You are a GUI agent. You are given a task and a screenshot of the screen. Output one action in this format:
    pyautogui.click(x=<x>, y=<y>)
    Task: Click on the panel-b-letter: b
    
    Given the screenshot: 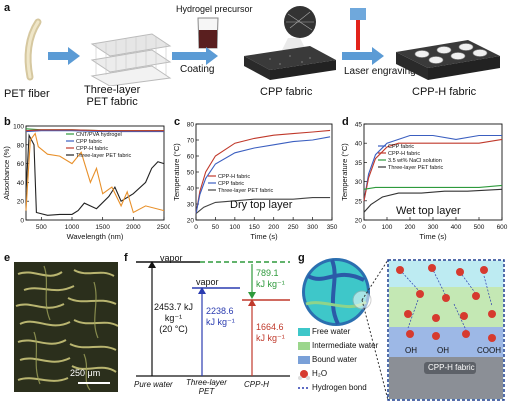 What is the action you would take?
    pyautogui.click(x=7, y=122)
    